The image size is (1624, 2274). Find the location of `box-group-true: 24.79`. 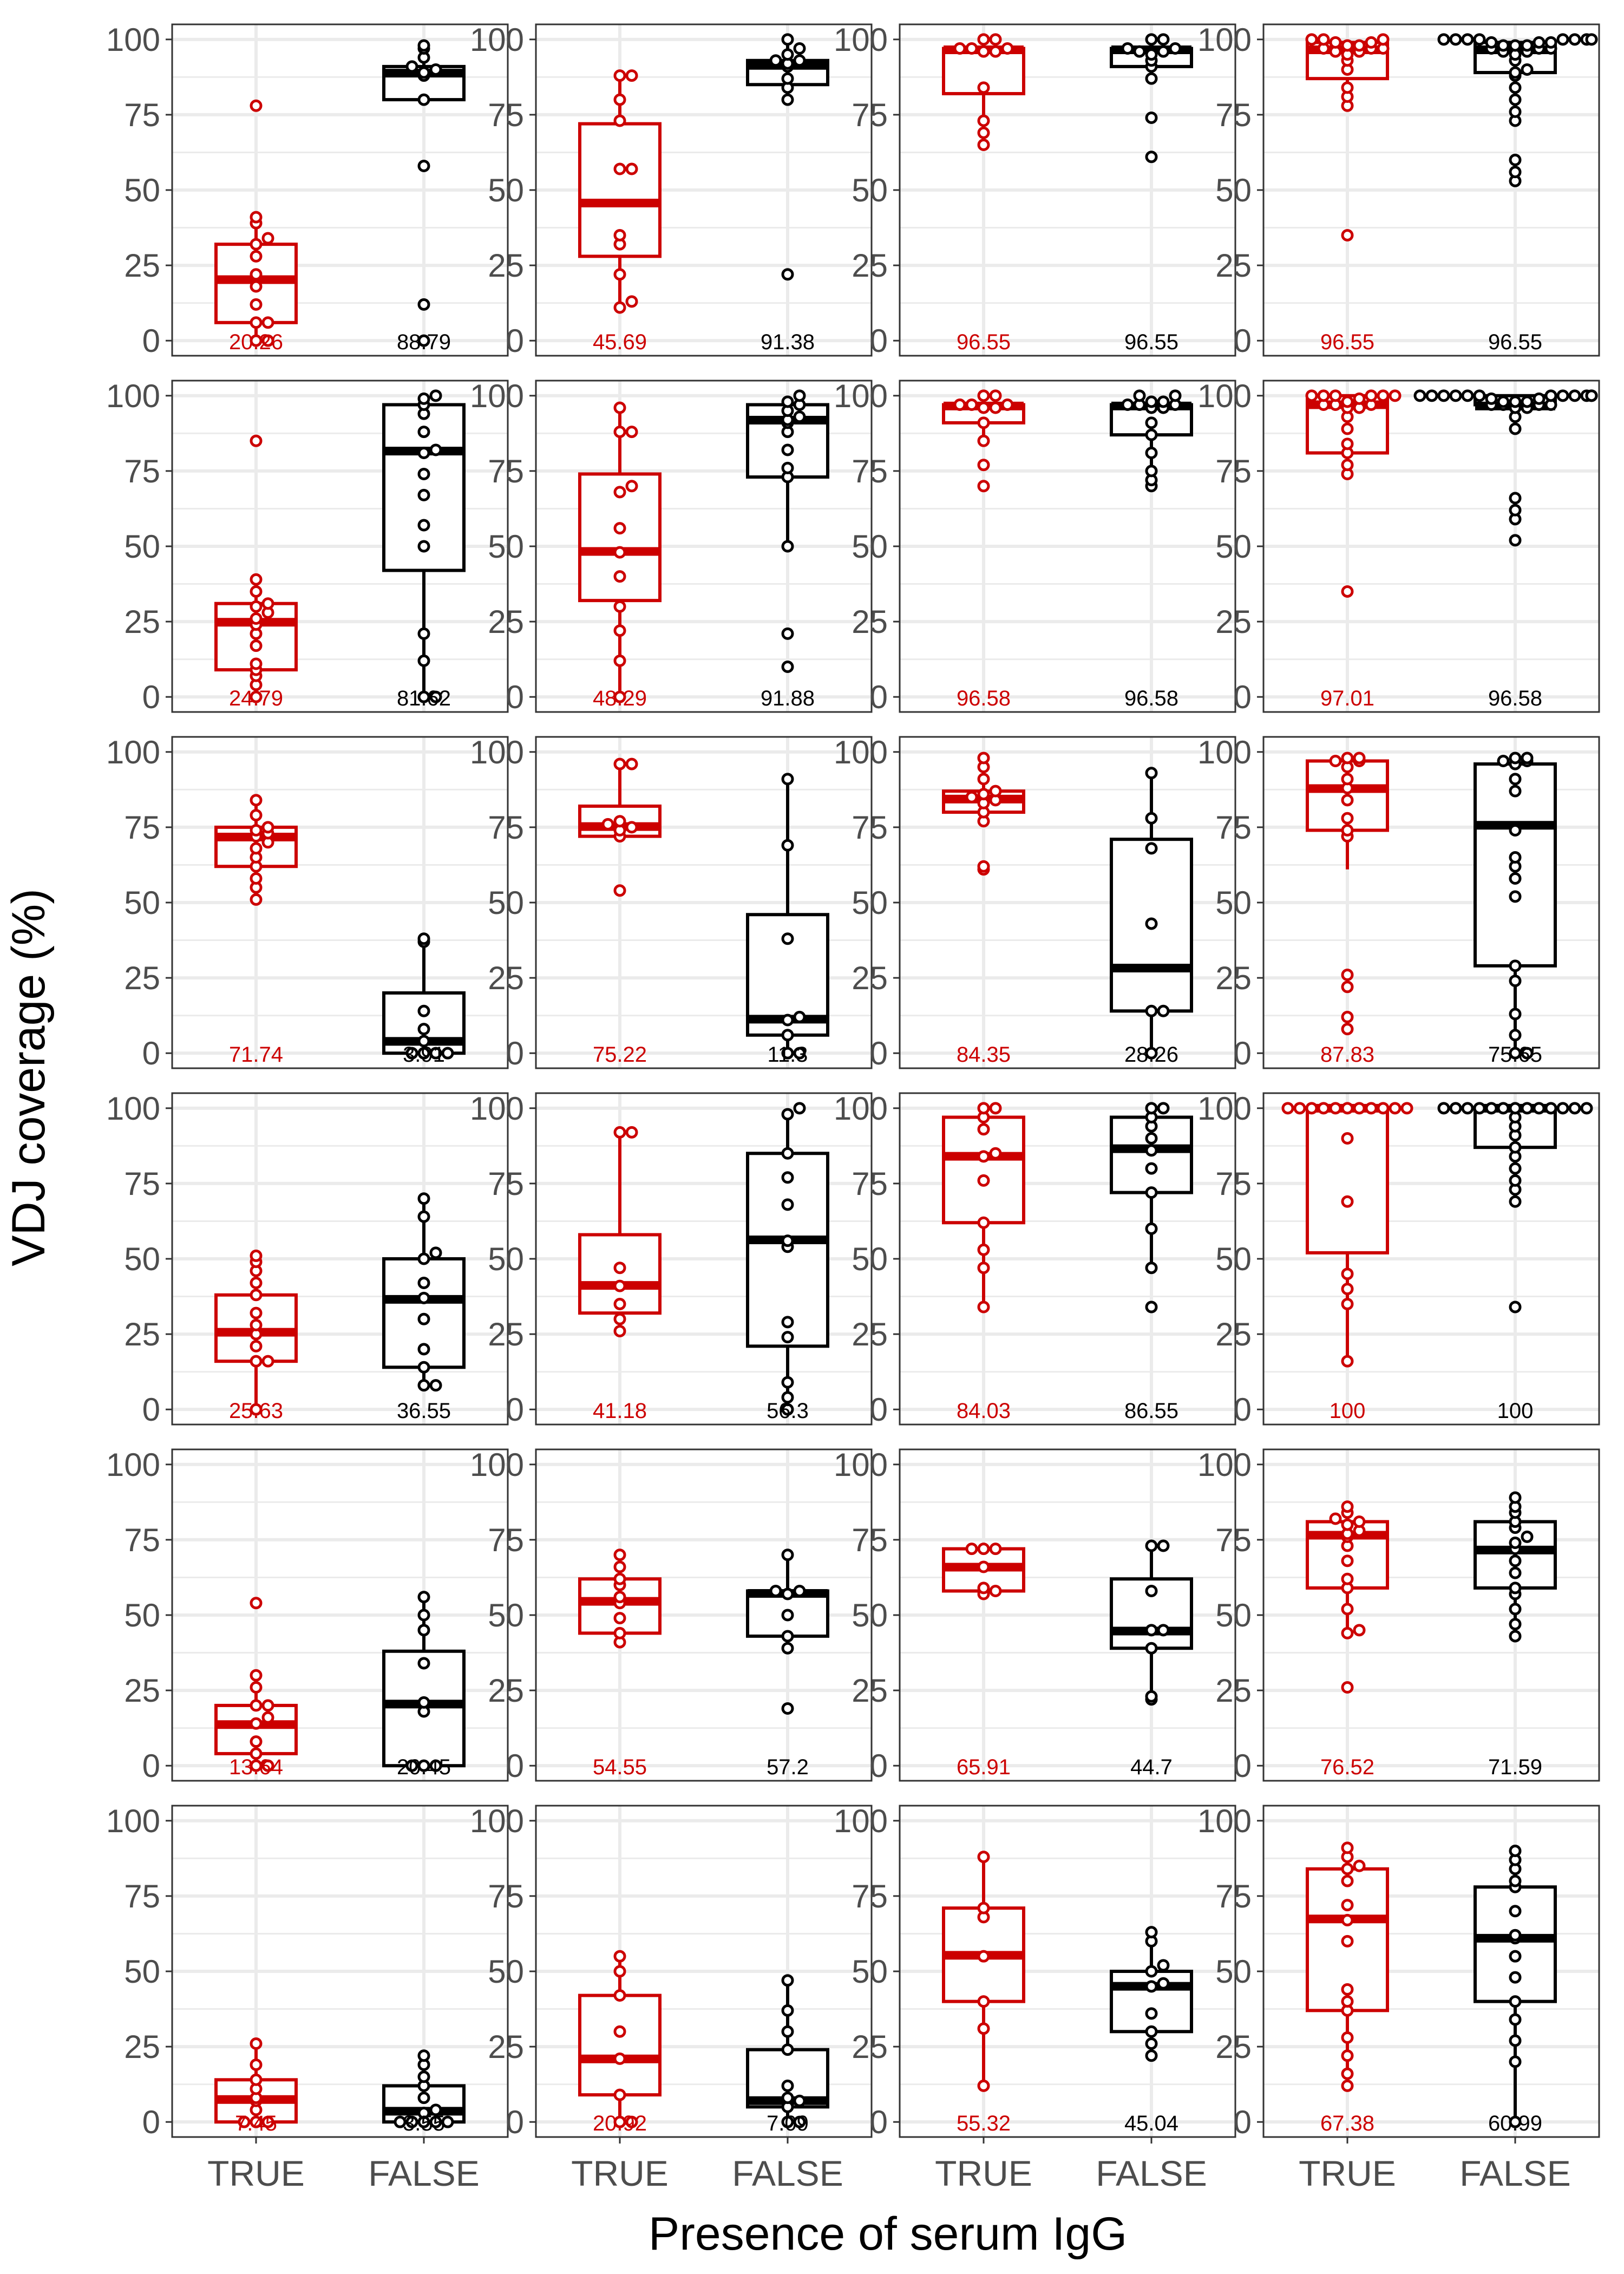

box-group-true: 24.79 is located at coordinates (256, 572).